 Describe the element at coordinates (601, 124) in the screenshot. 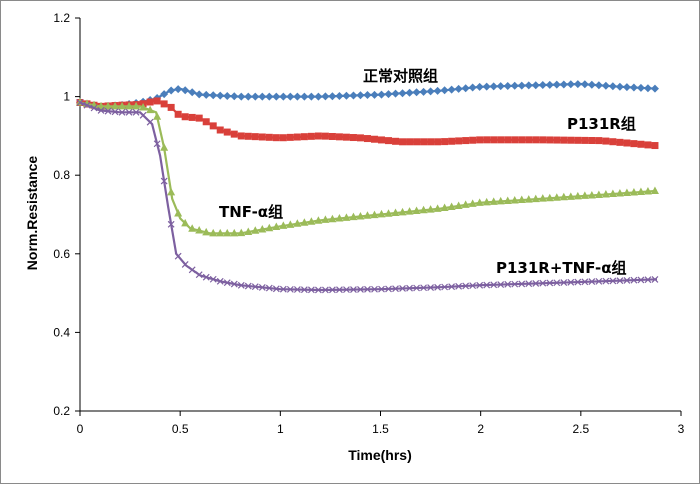

I see `series-label-p131r: P131R组` at that location.